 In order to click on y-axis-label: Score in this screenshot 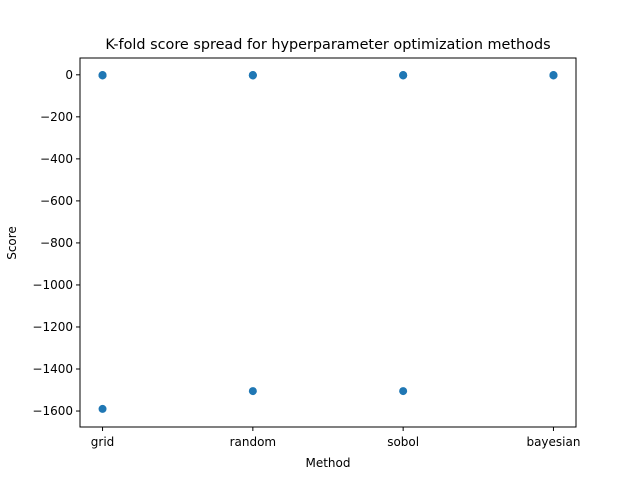, I will do `click(12, 243)`.